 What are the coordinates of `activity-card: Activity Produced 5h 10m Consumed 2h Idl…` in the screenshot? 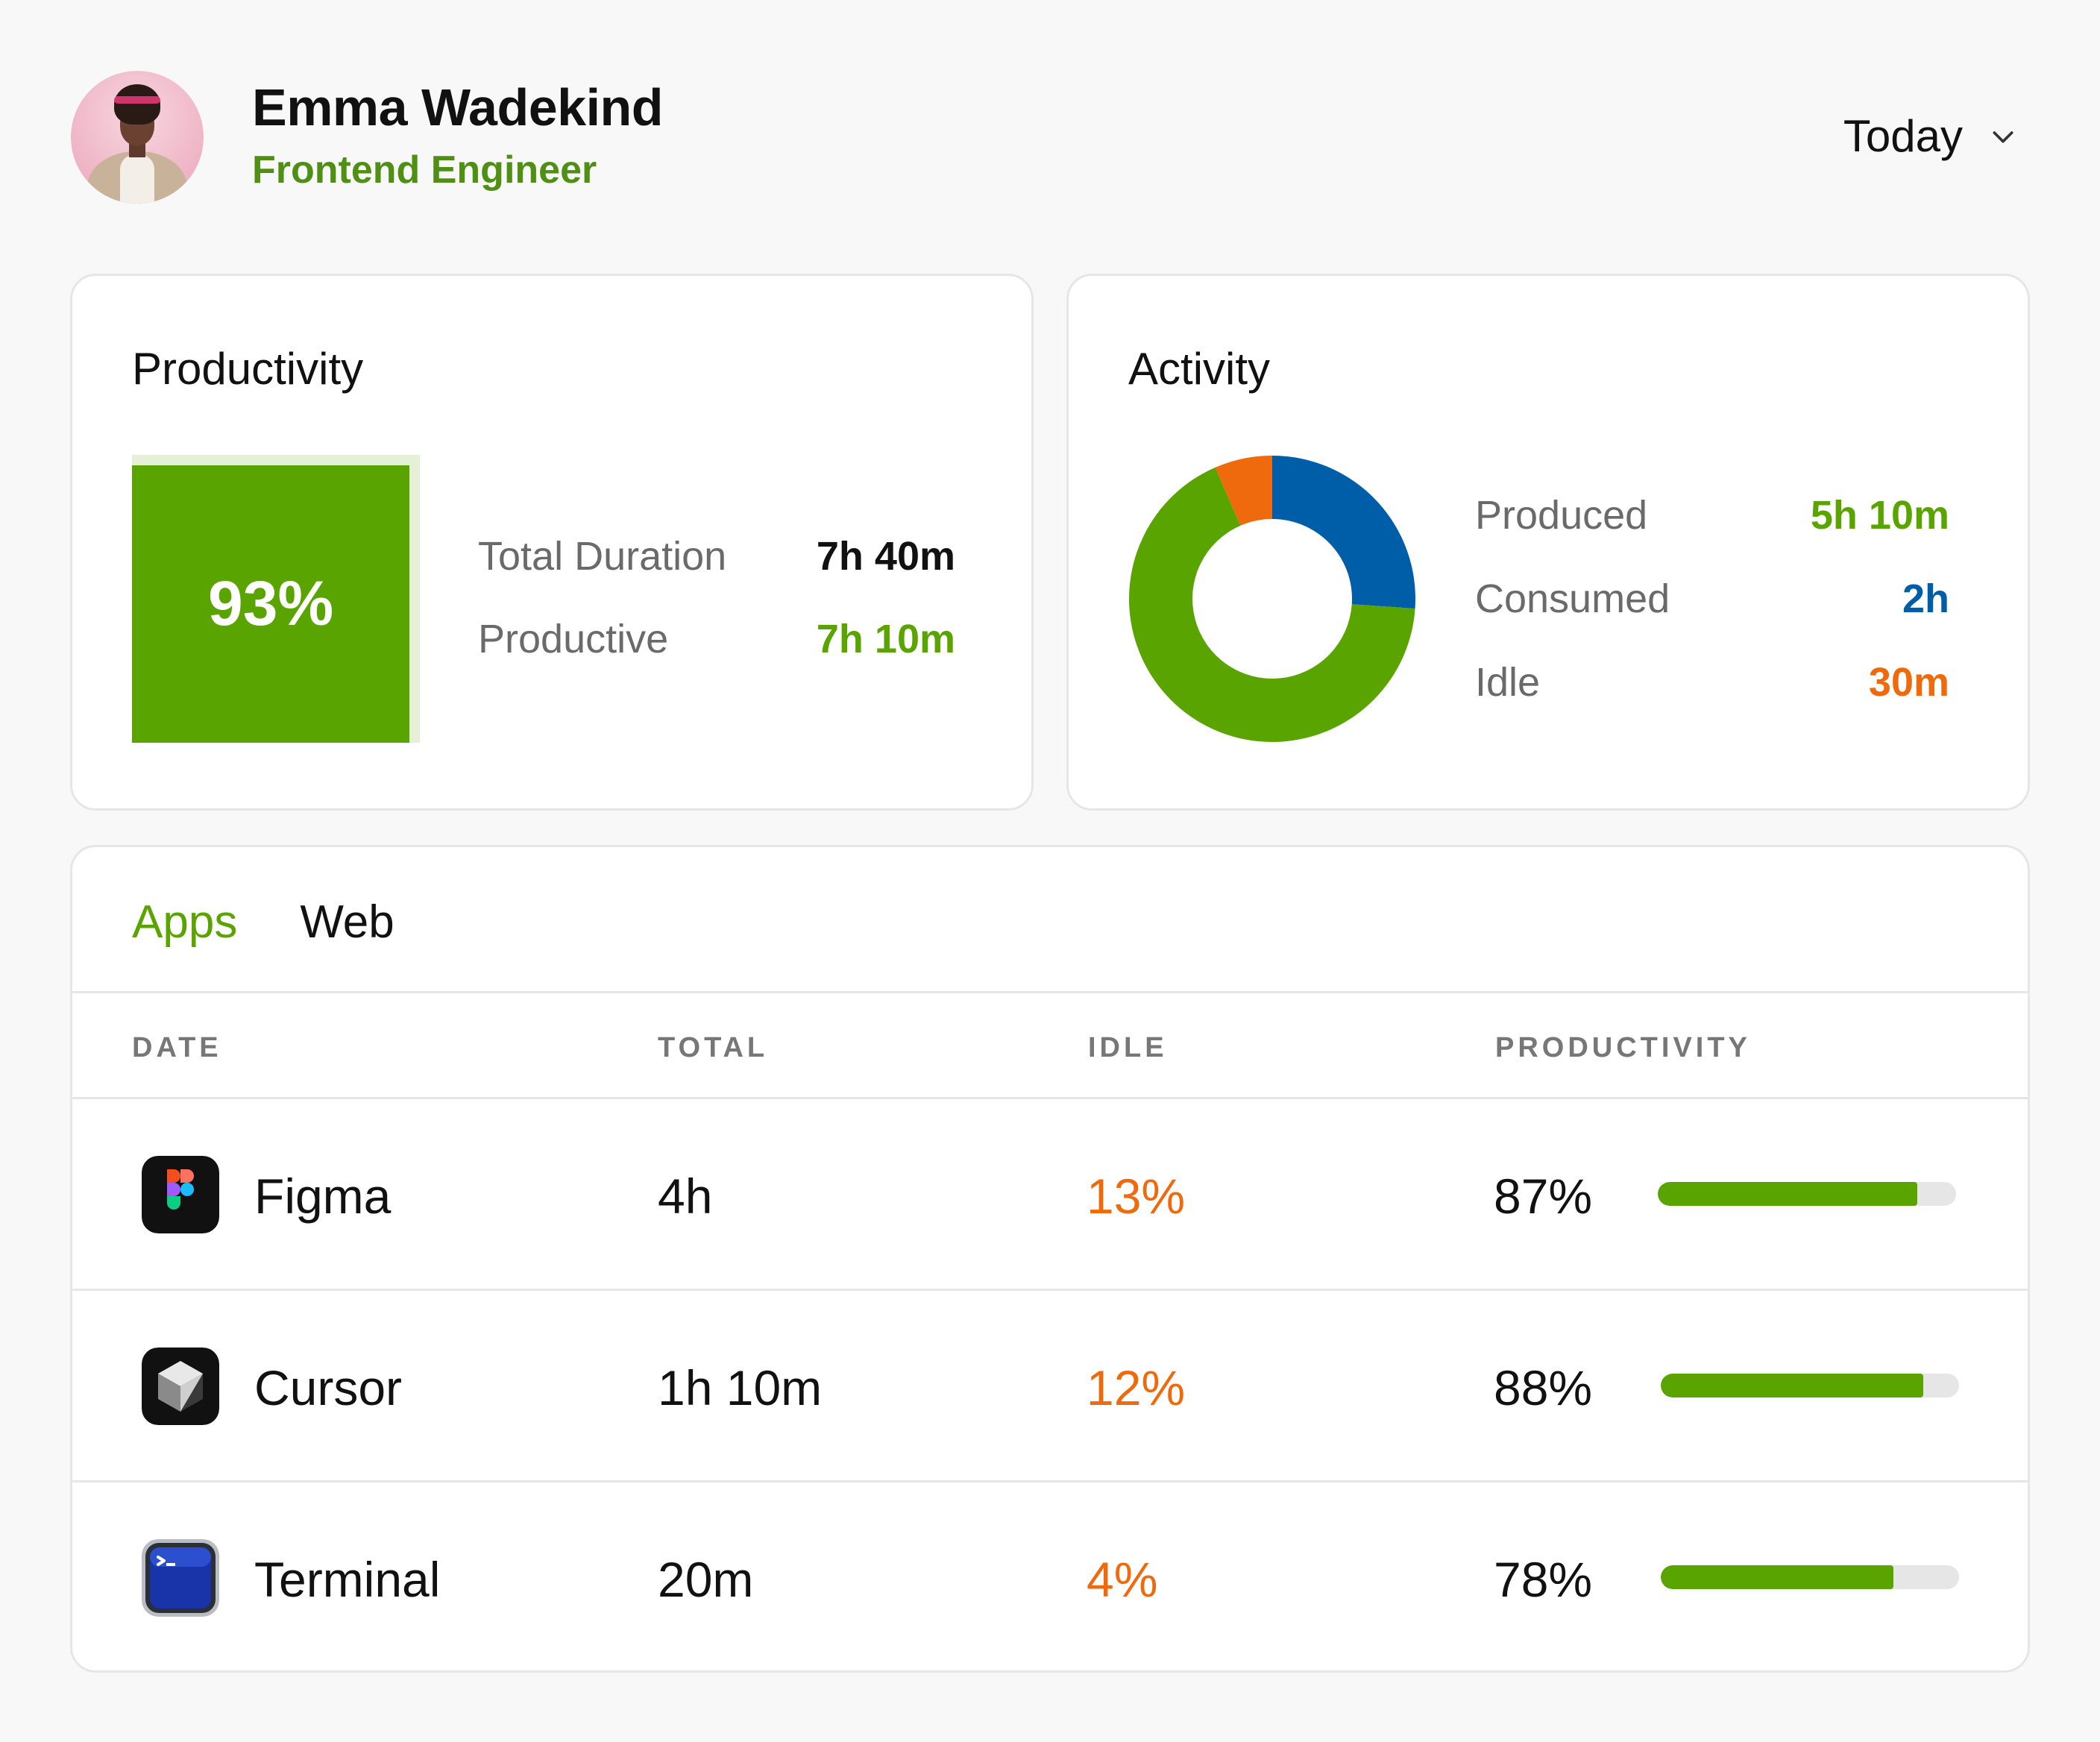 It's located at (1548, 542).